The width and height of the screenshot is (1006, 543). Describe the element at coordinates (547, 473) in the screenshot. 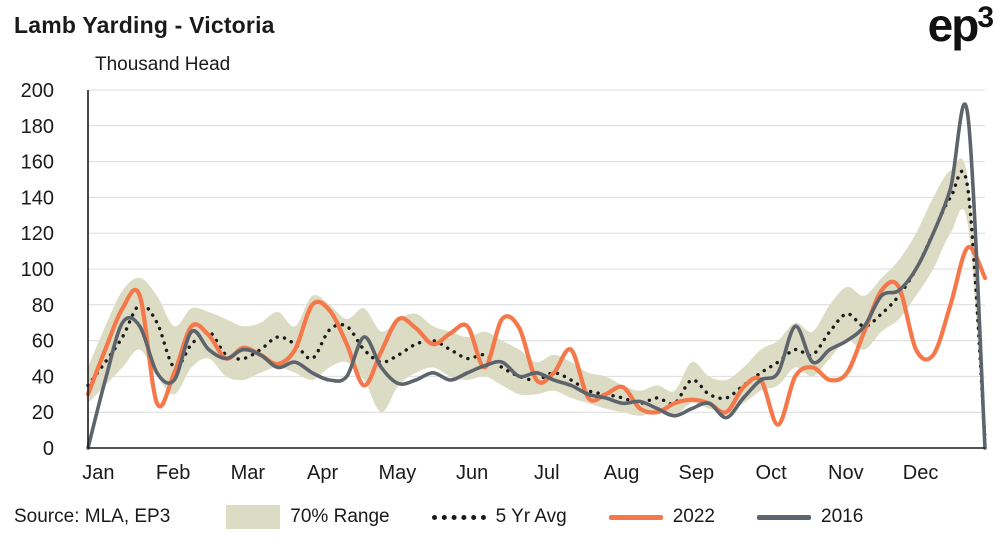

I see `svg-text: Jul` at that location.